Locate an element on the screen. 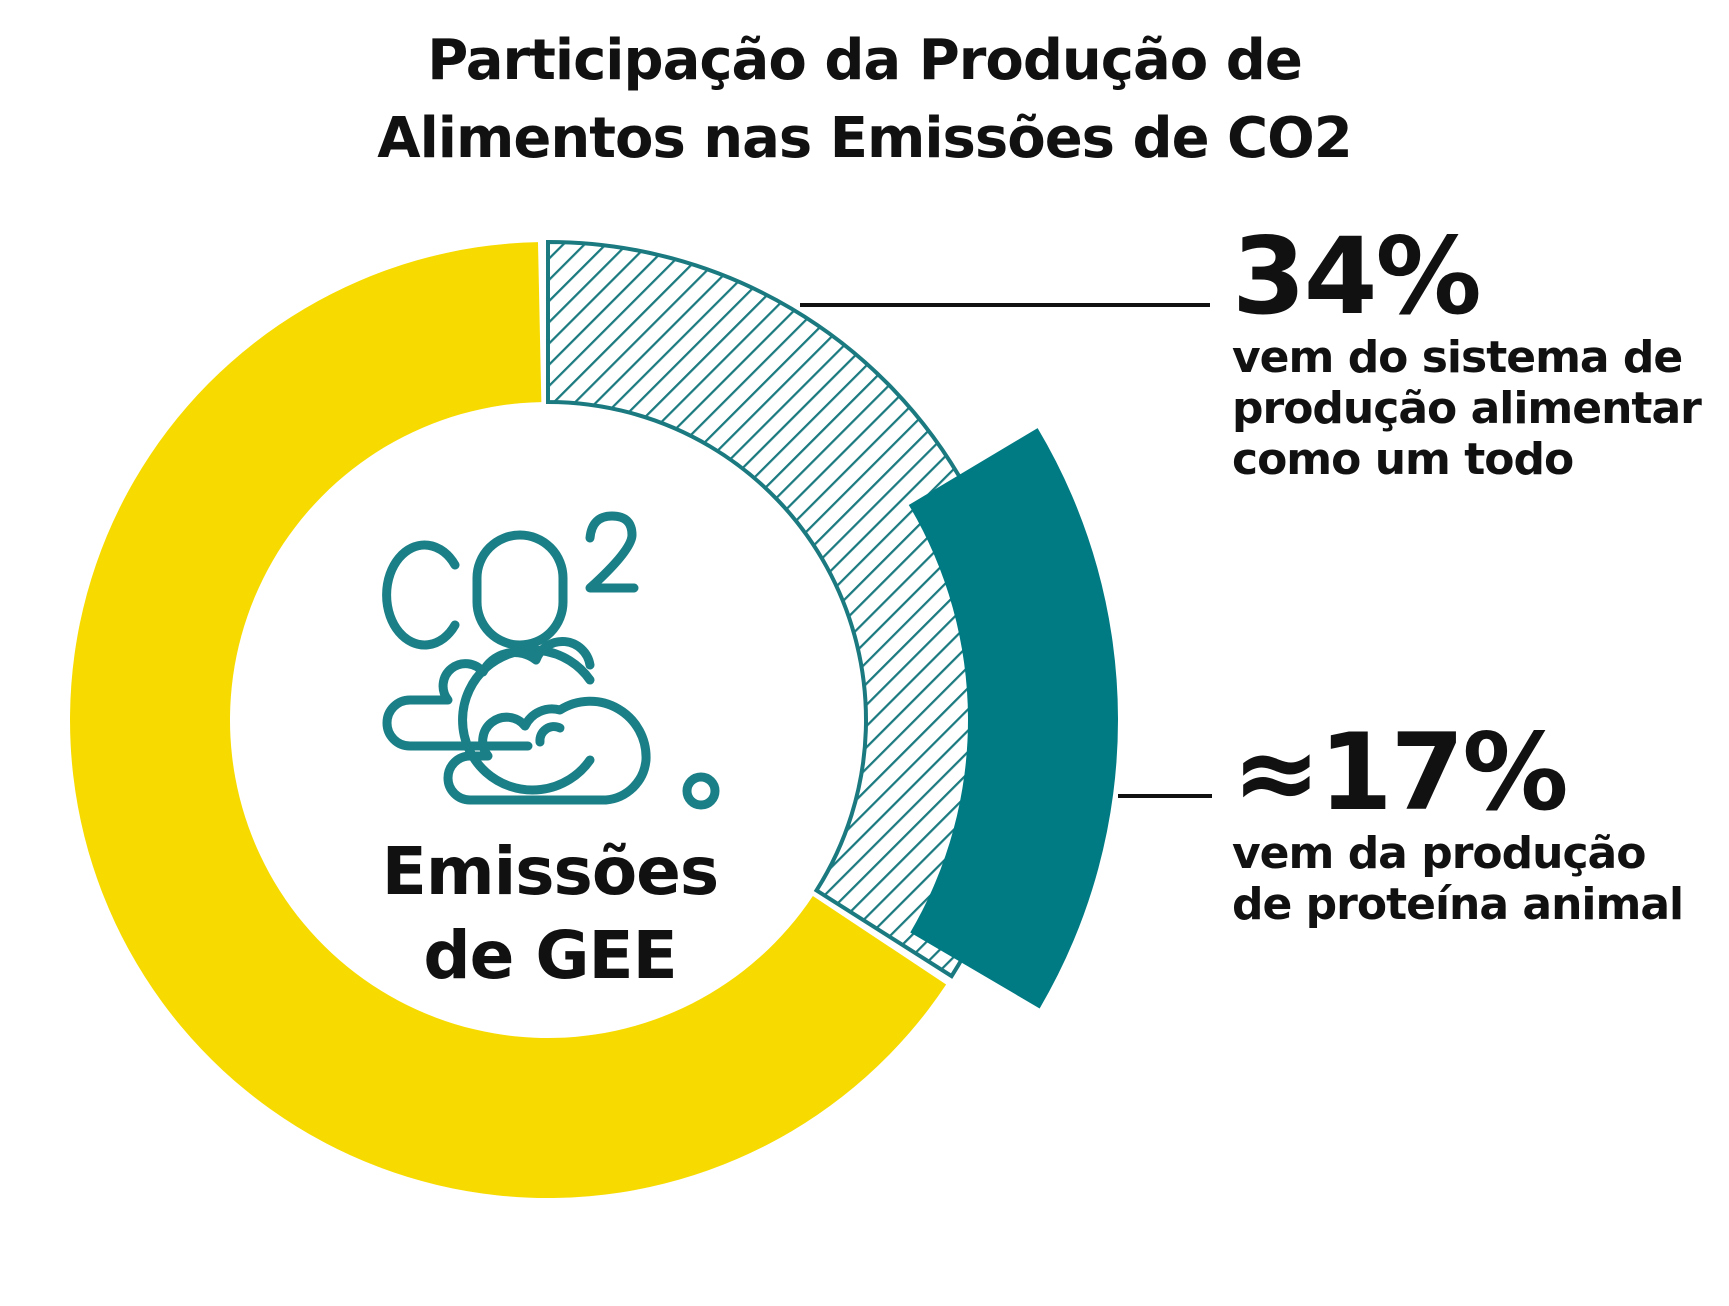 The height and width of the screenshot is (1306, 1729). callout-animal-protein: ≈17% vem da produção de proteína animal is located at coordinates (1458, 821).